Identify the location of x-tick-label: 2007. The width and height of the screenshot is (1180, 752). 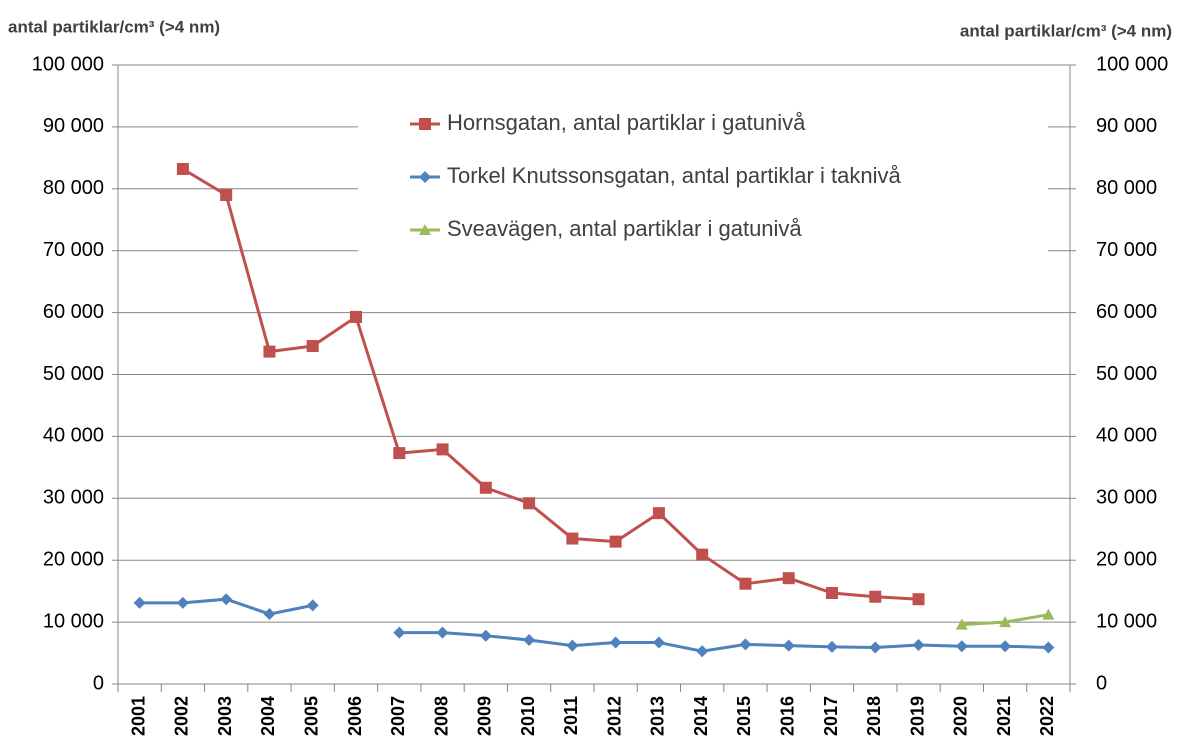
(398, 716).